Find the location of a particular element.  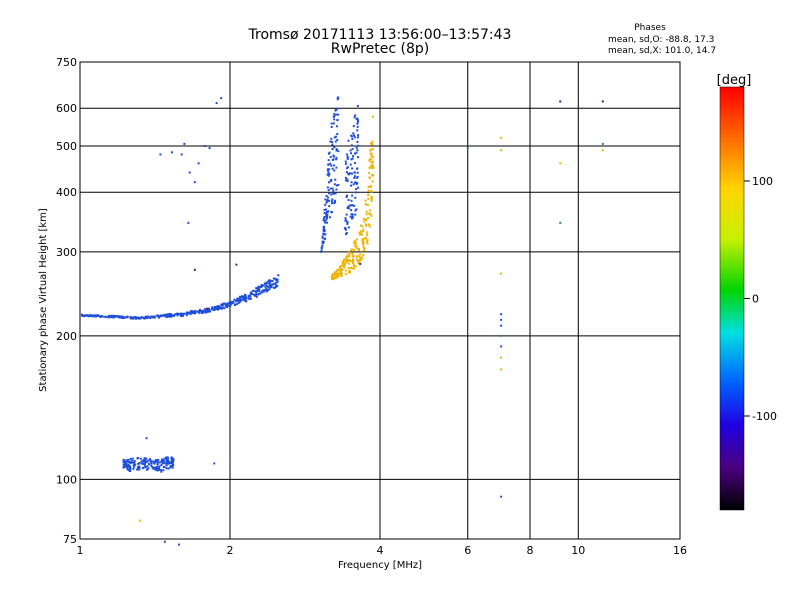

y-tick-label: 600 is located at coordinates (66, 108).